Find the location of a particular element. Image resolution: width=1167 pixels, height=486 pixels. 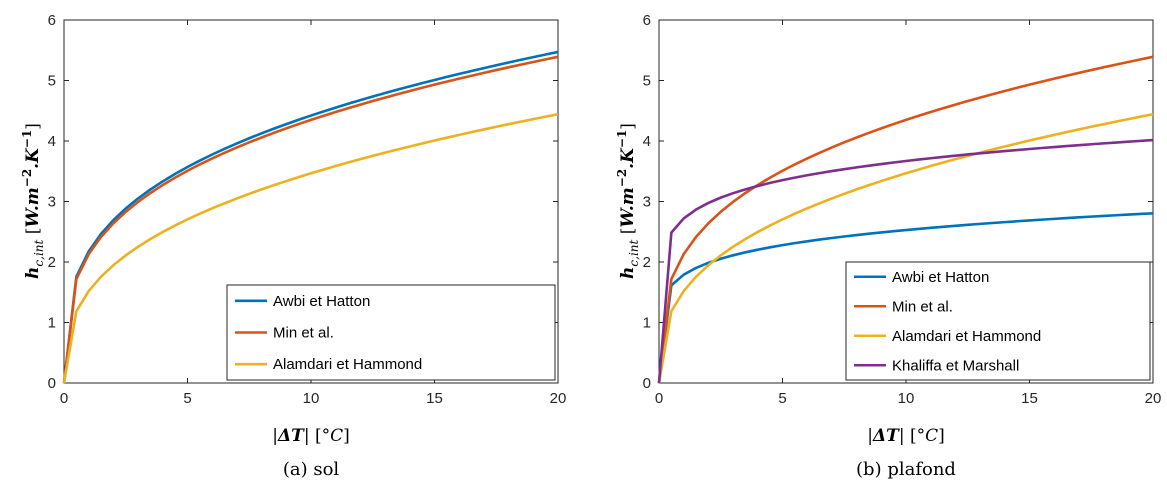

caption: (b) plafond is located at coordinates (906, 469).